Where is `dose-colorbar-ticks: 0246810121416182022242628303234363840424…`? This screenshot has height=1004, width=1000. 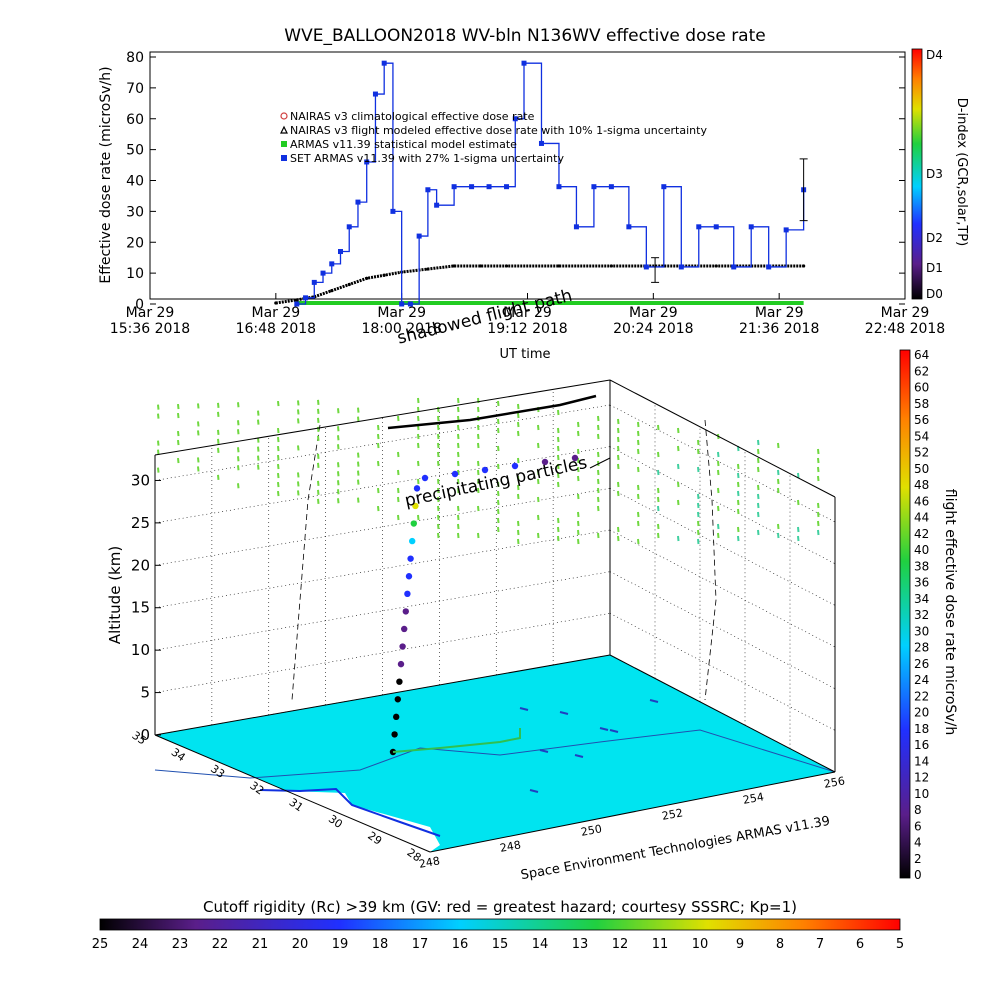 dose-colorbar-ticks: 0246810121416182022242628303234363840424… is located at coordinates (921, 615).